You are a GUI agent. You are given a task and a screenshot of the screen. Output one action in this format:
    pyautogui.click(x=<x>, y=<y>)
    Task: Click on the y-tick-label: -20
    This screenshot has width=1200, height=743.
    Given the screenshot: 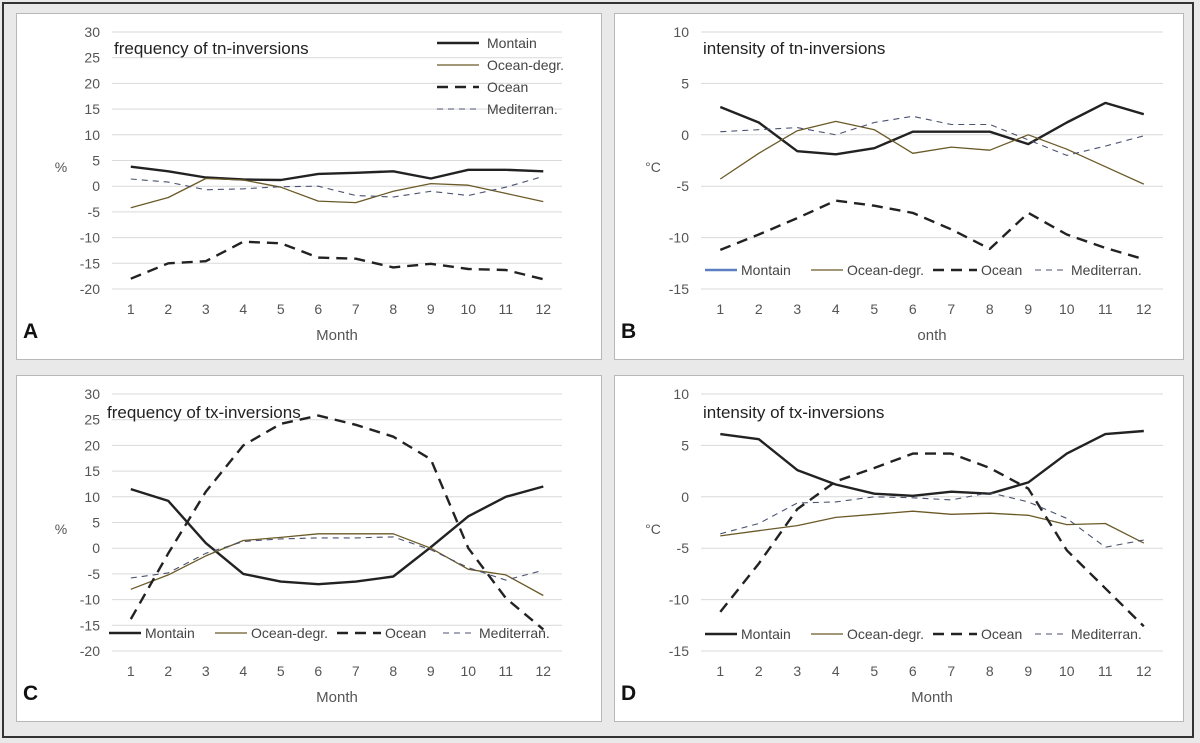 What is the action you would take?
    pyautogui.click(x=90, y=289)
    